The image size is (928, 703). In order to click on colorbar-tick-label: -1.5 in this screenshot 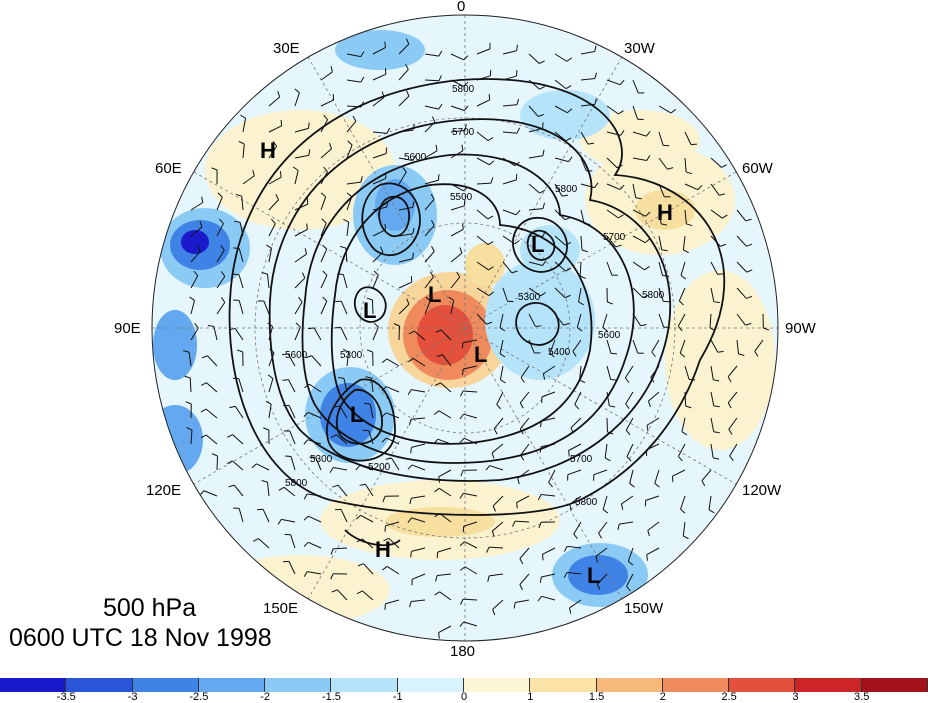, I will do `click(331, 697)`.